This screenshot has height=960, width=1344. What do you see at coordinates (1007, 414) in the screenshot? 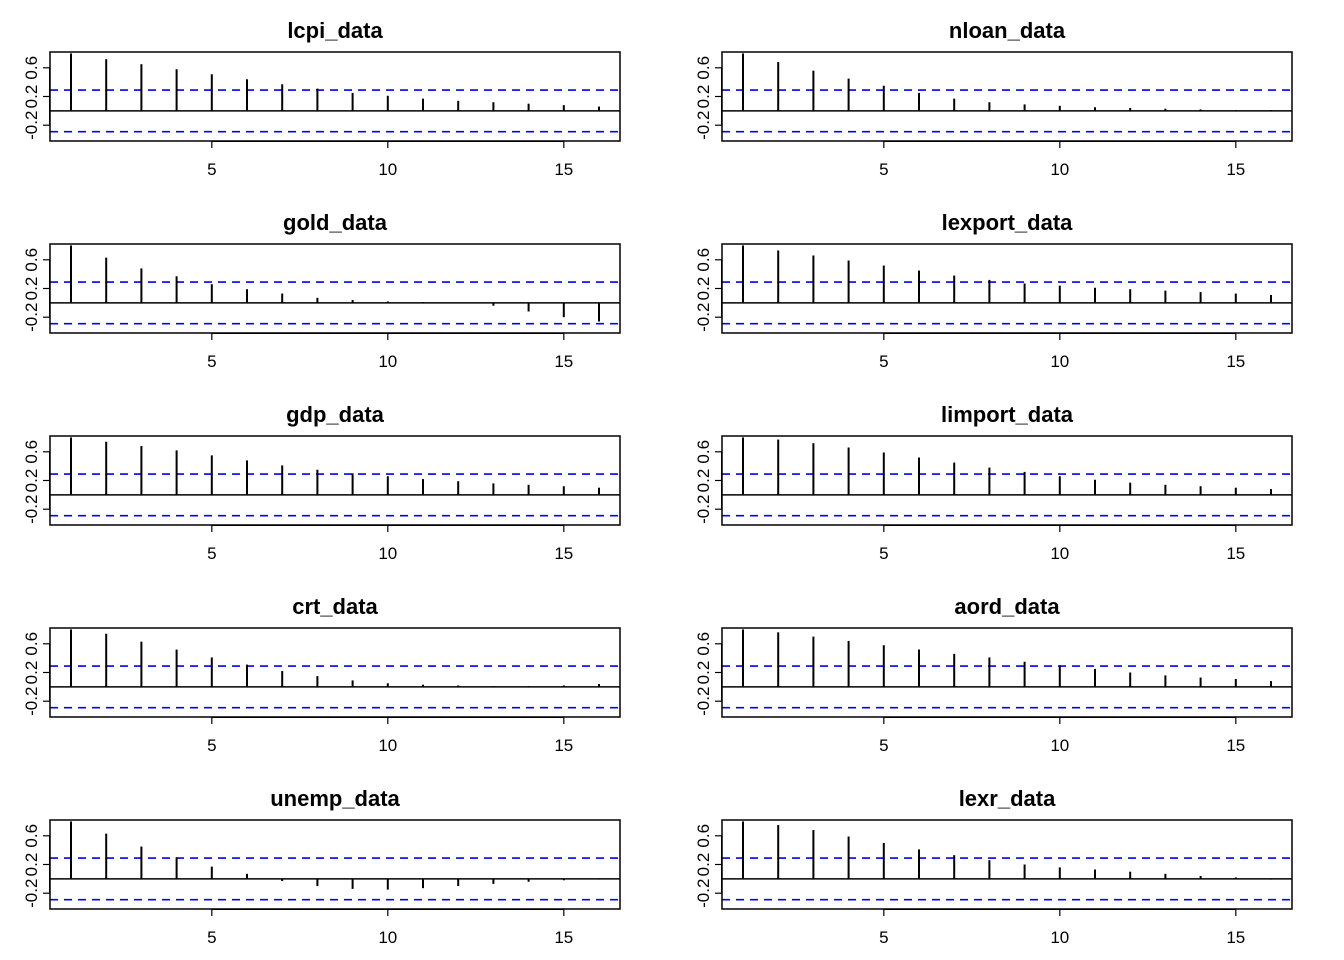
I see `panel-title: limport_data` at bounding box center [1007, 414].